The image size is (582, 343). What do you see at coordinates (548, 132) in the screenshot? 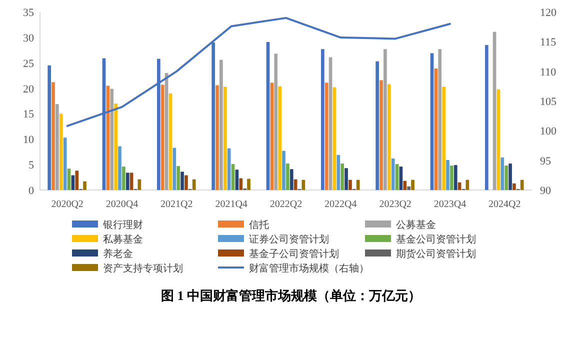
I see `y2-tick-label: 100` at bounding box center [548, 132].